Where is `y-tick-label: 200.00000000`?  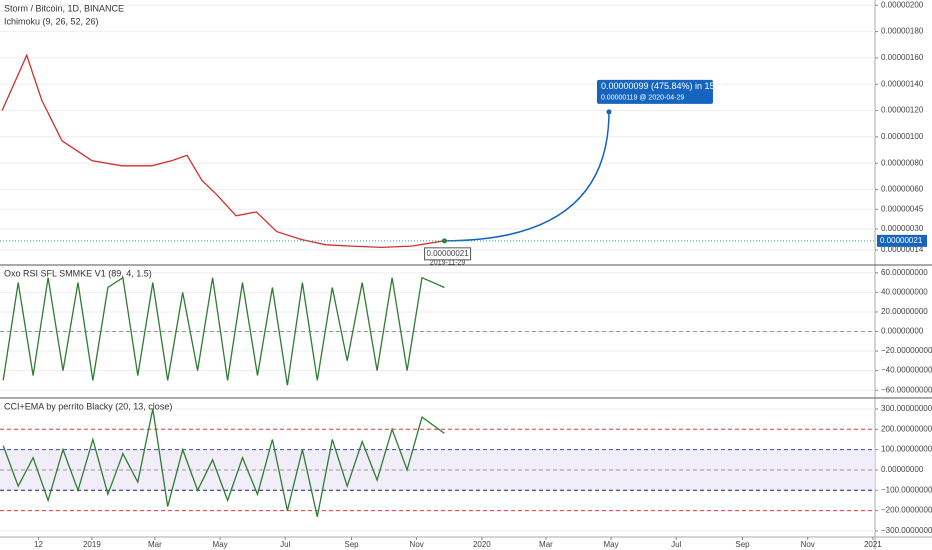 y-tick-label: 200.00000000 is located at coordinates (906, 428).